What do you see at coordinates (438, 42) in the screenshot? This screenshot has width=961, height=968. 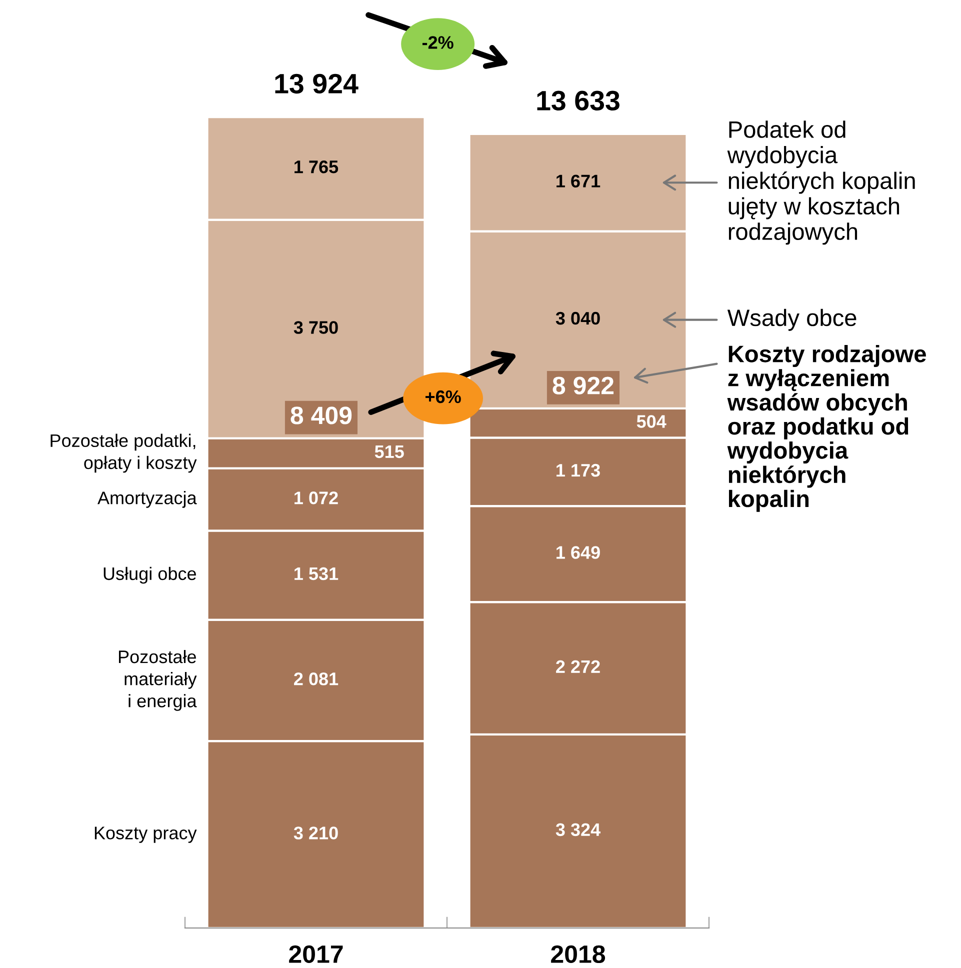 I see `text: -2%` at bounding box center [438, 42].